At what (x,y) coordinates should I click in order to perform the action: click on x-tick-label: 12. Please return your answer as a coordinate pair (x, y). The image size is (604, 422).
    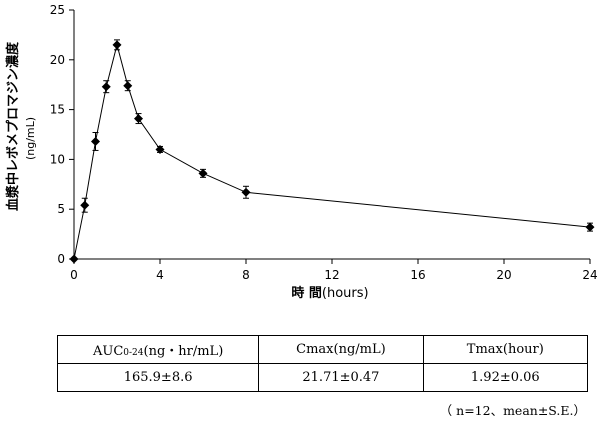
    Looking at the image, I should click on (331, 275).